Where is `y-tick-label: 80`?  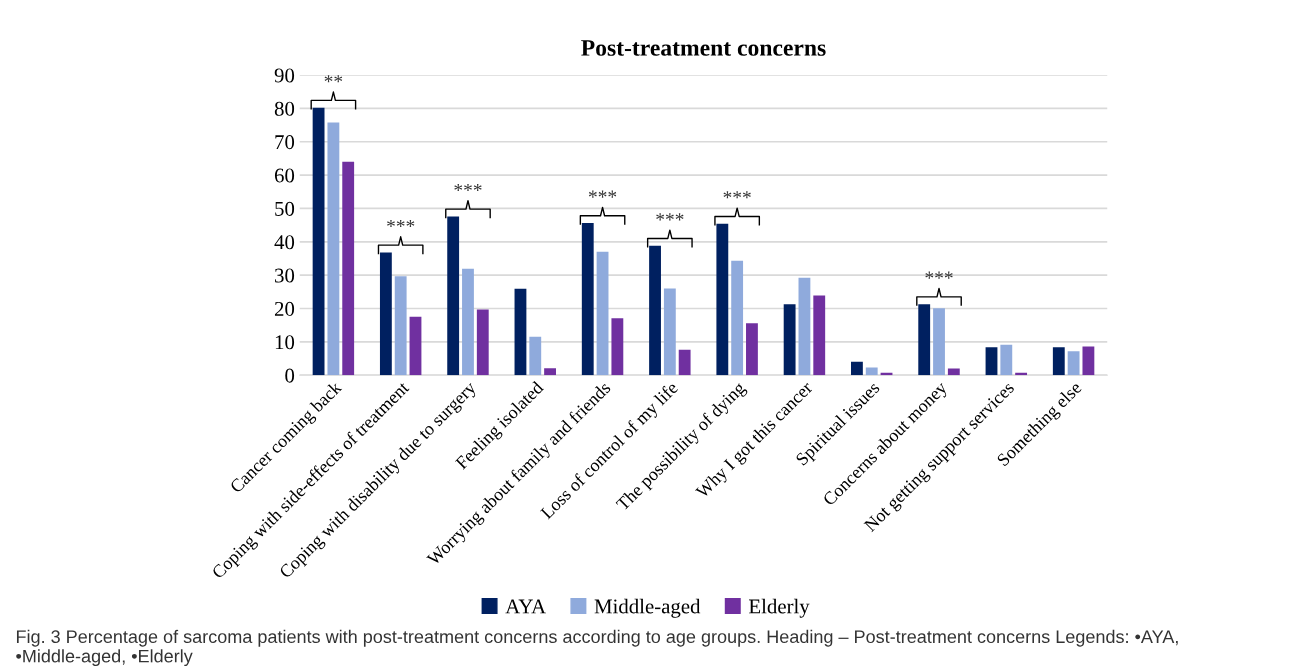 y-tick-label: 80 is located at coordinates (284, 108).